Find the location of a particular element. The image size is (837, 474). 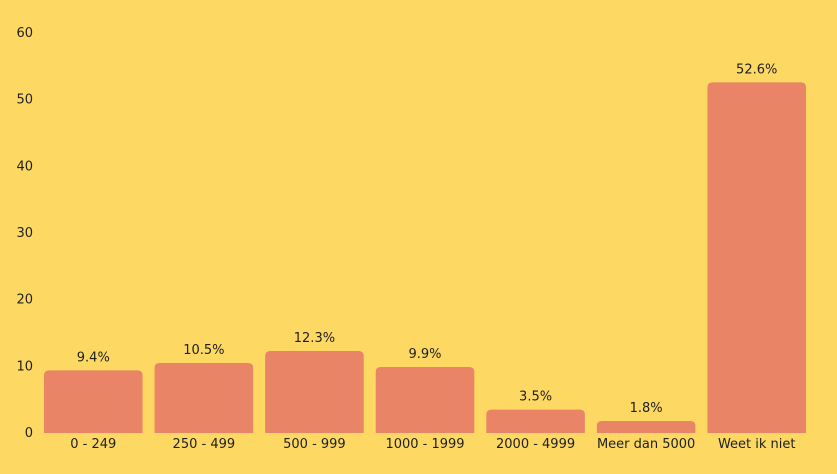

bar-value-label: 52.6% is located at coordinates (756, 69).